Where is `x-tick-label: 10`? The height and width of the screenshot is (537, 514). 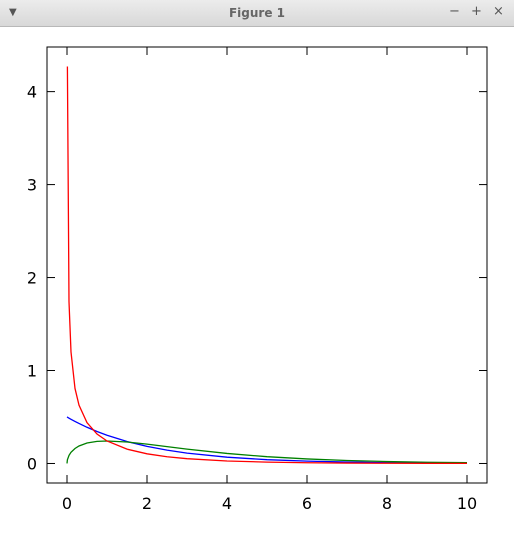 x-tick-label: 10 is located at coordinates (467, 503).